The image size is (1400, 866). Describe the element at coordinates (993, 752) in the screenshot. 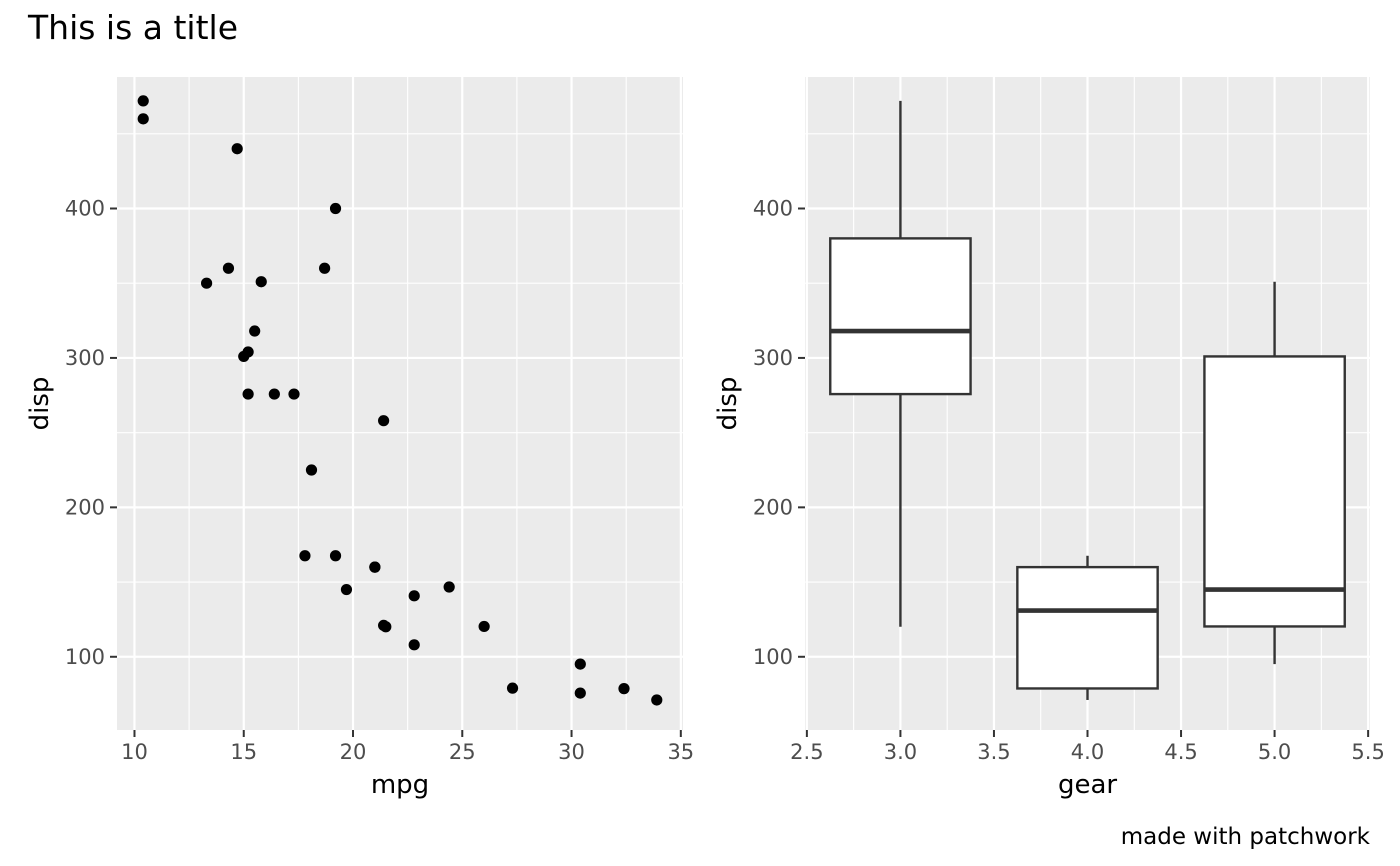

I see `x-tick-label: 3.5` at that location.